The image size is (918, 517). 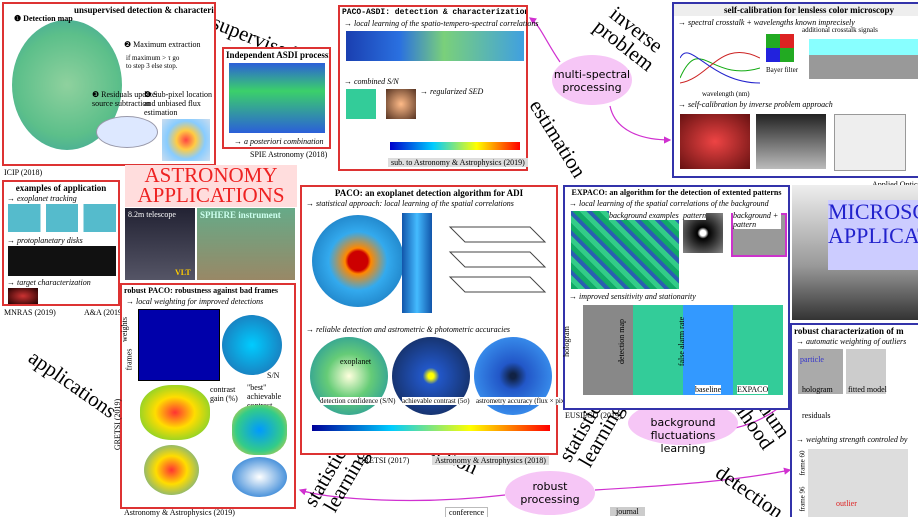 What do you see at coordinates (852, 439) in the screenshot?
I see `text: → weighting strength controled by` at bounding box center [852, 439].